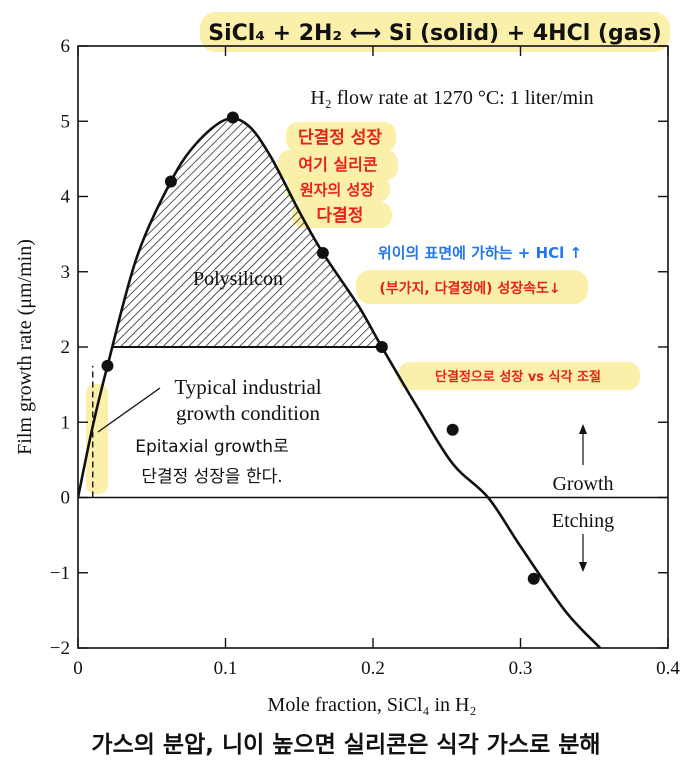 This screenshot has height=784, width=692. Describe the element at coordinates (66, 347) in the screenshot. I see `y-tick-label: 2` at that location.